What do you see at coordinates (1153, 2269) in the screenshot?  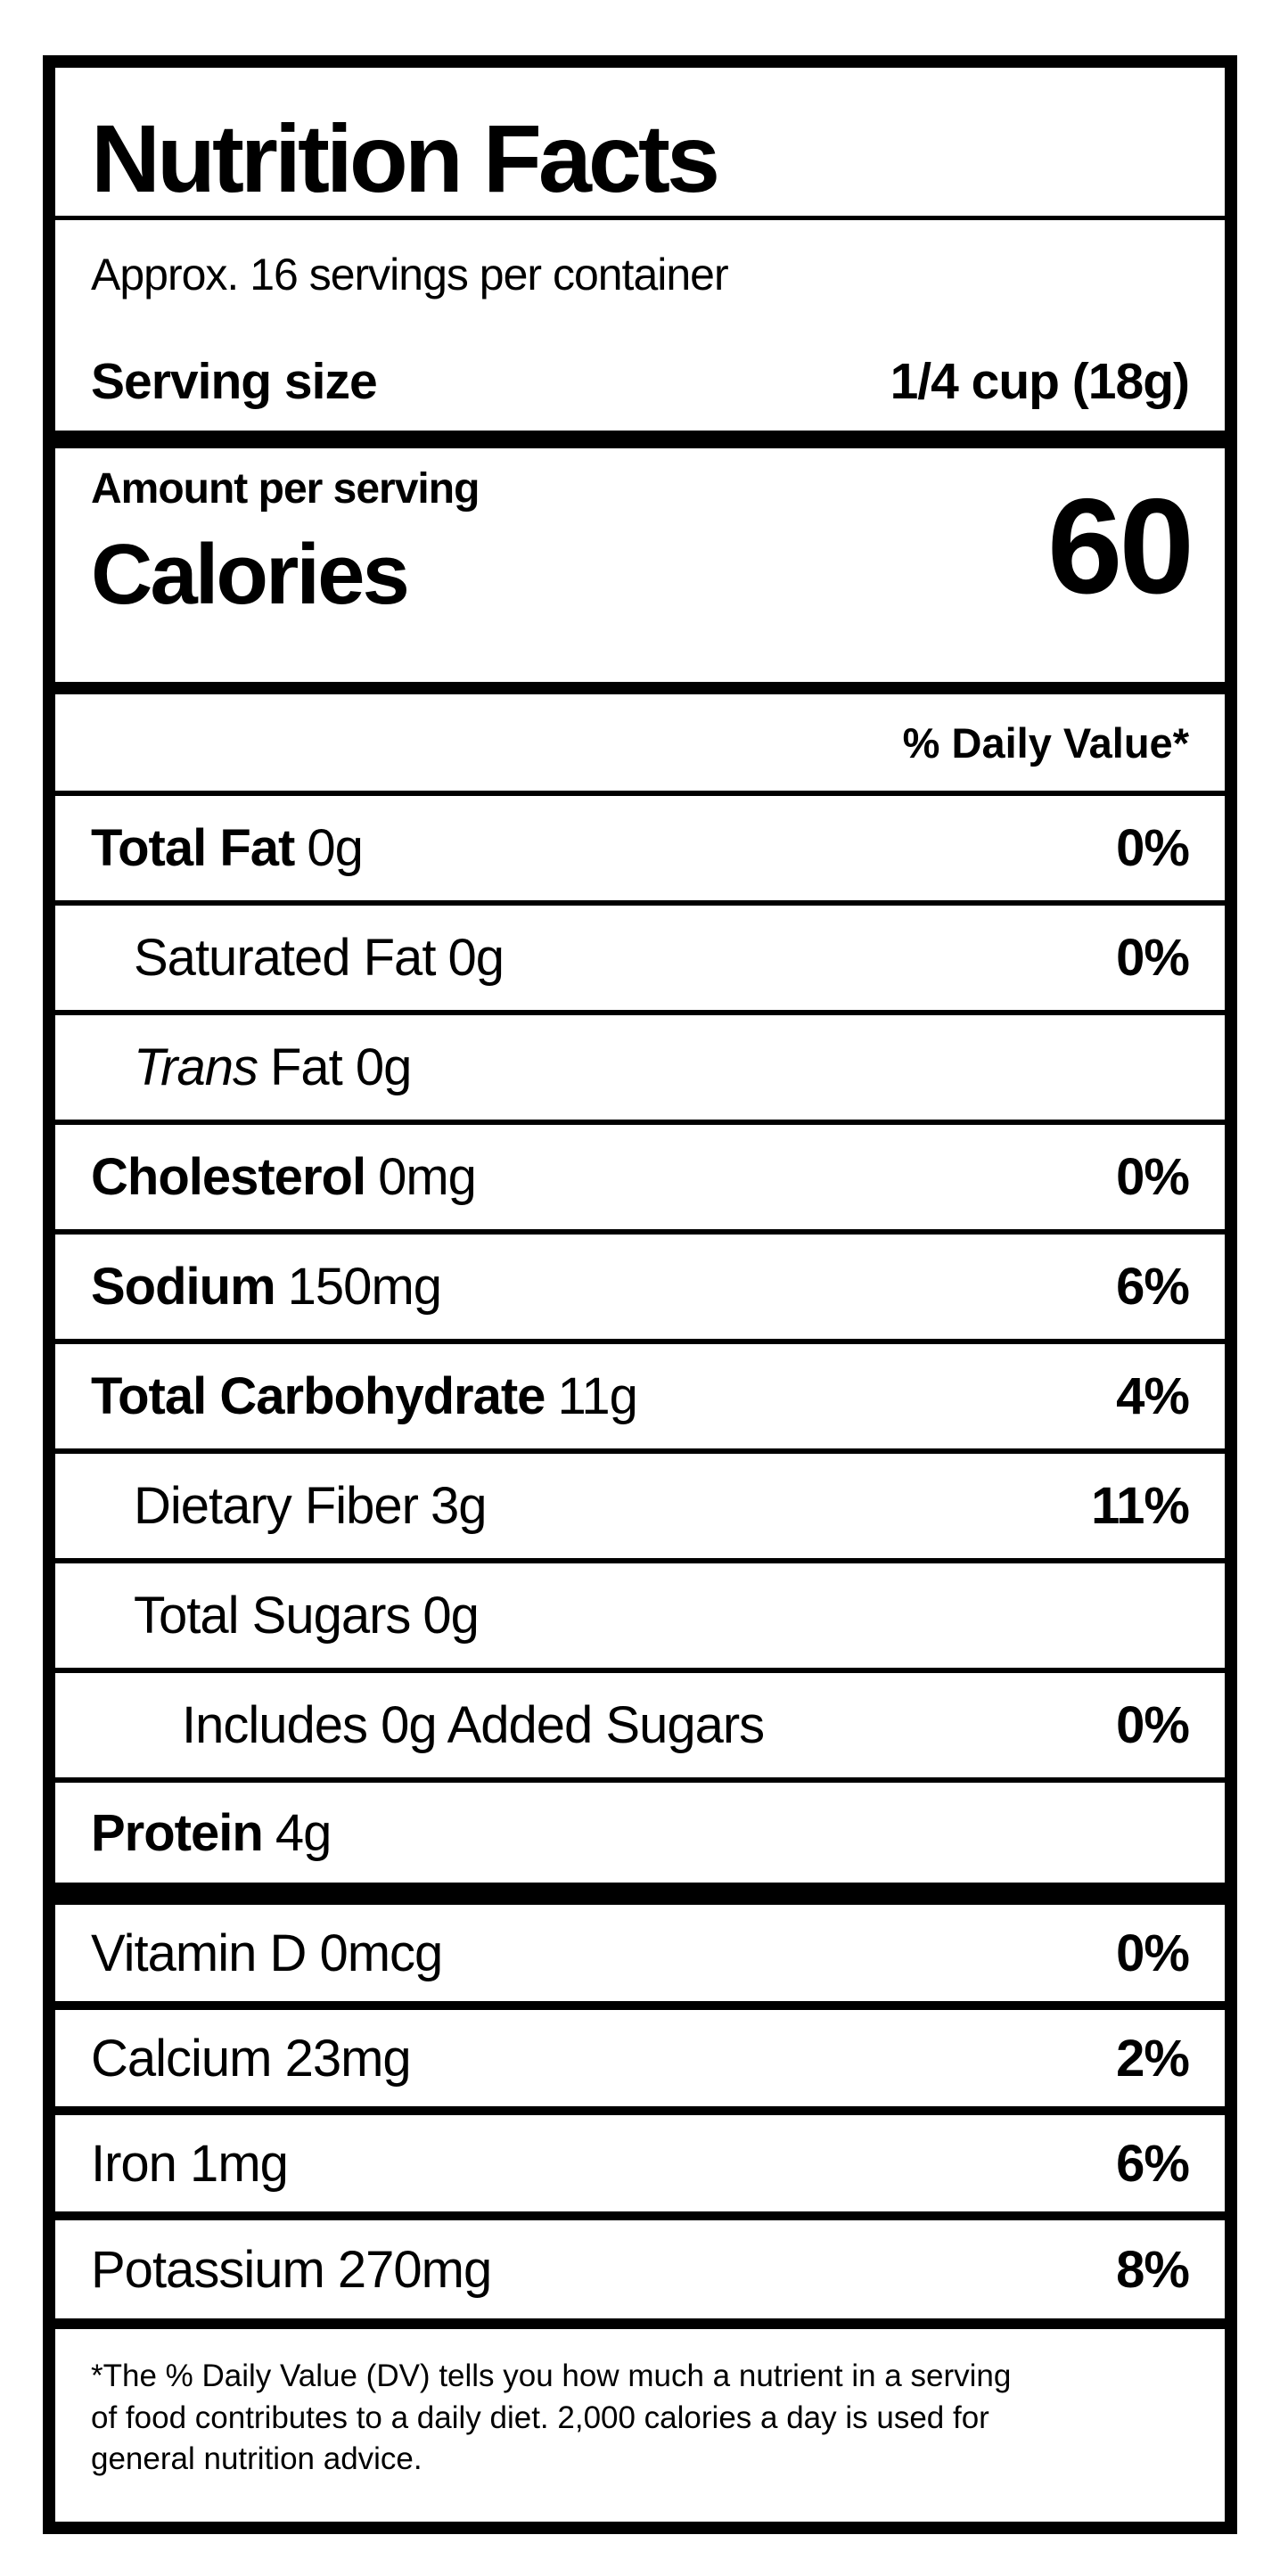 I see `vitamin-dv: 8%` at bounding box center [1153, 2269].